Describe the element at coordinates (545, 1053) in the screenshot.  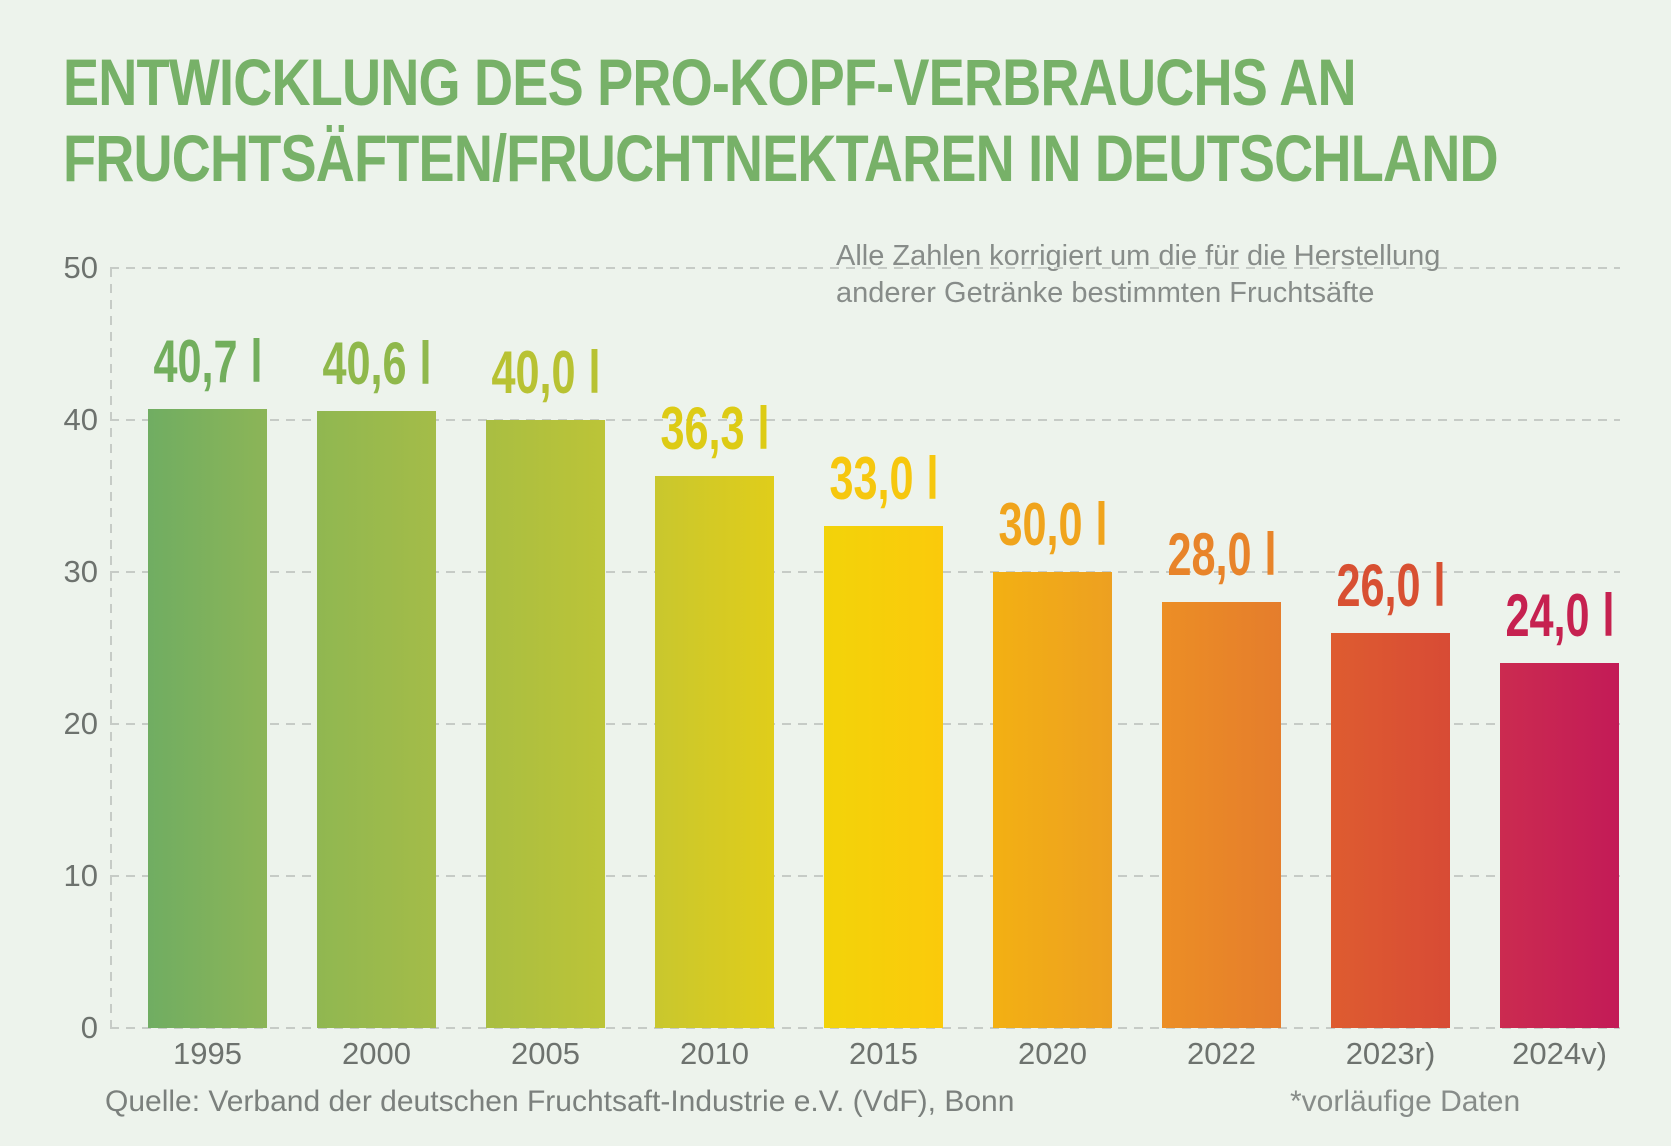
I see `x-axis-label-2005: 2005` at that location.